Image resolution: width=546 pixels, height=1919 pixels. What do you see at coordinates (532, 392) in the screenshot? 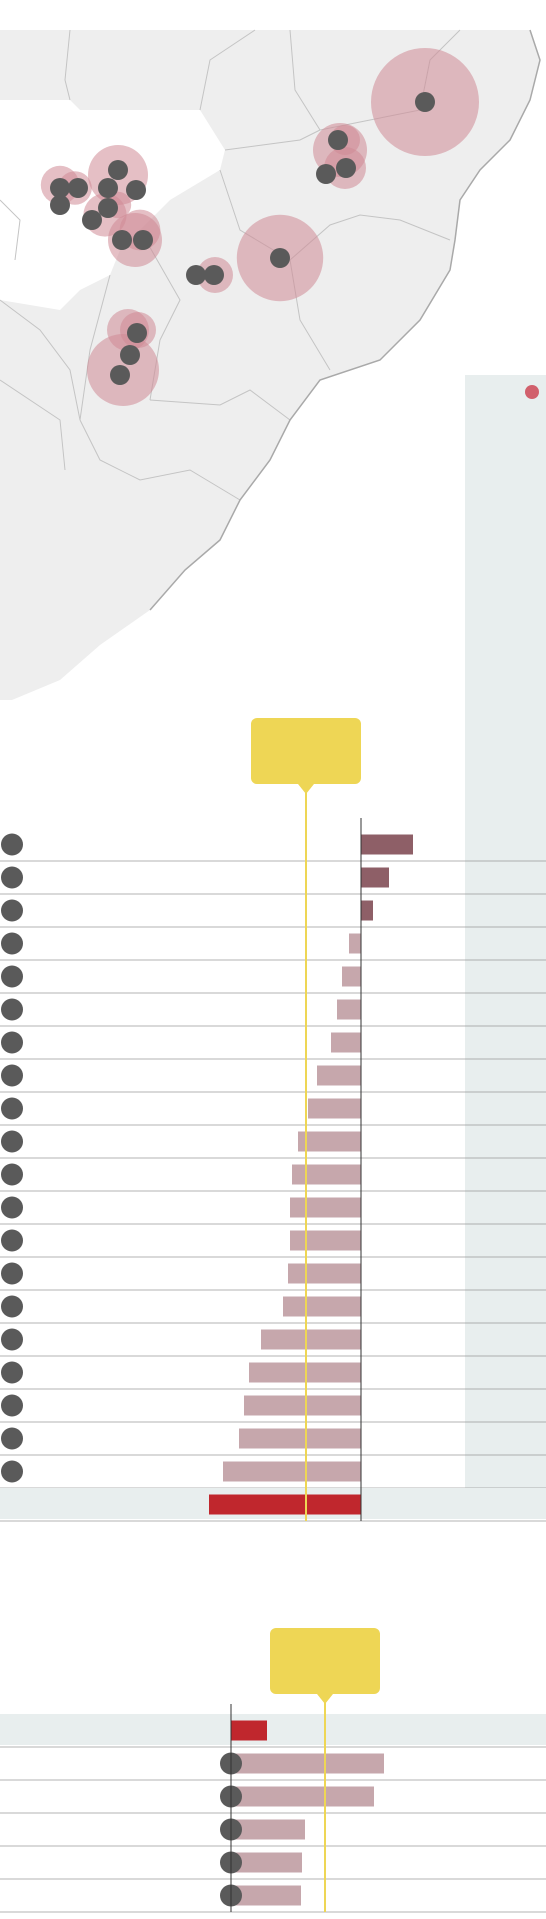
I see `legend-dot` at bounding box center [532, 392].